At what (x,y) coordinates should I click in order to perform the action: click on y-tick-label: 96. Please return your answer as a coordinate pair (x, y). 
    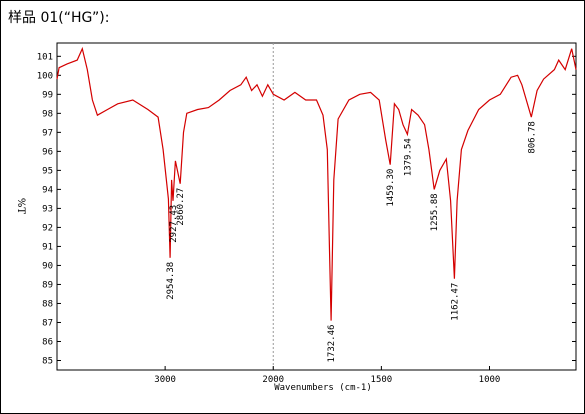
    Looking at the image, I should click on (47, 152).